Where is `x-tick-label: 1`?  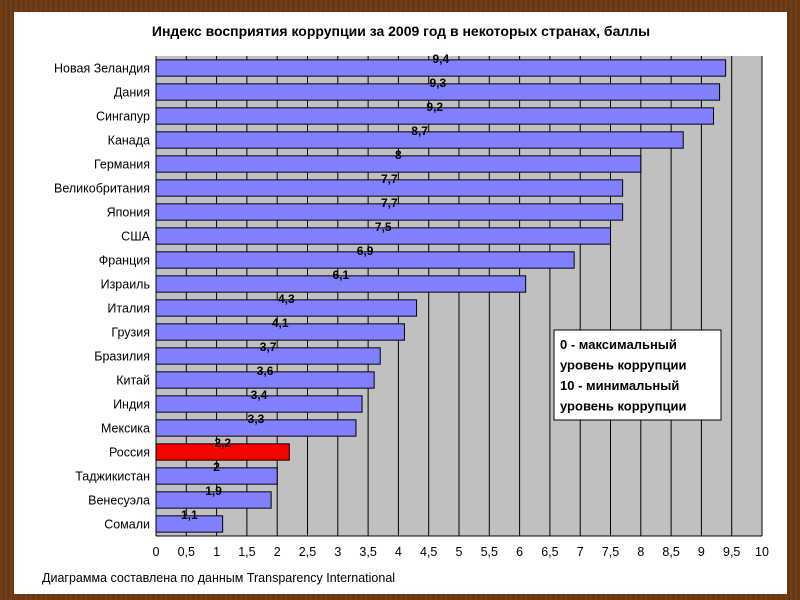 x-tick-label: 1 is located at coordinates (216, 552).